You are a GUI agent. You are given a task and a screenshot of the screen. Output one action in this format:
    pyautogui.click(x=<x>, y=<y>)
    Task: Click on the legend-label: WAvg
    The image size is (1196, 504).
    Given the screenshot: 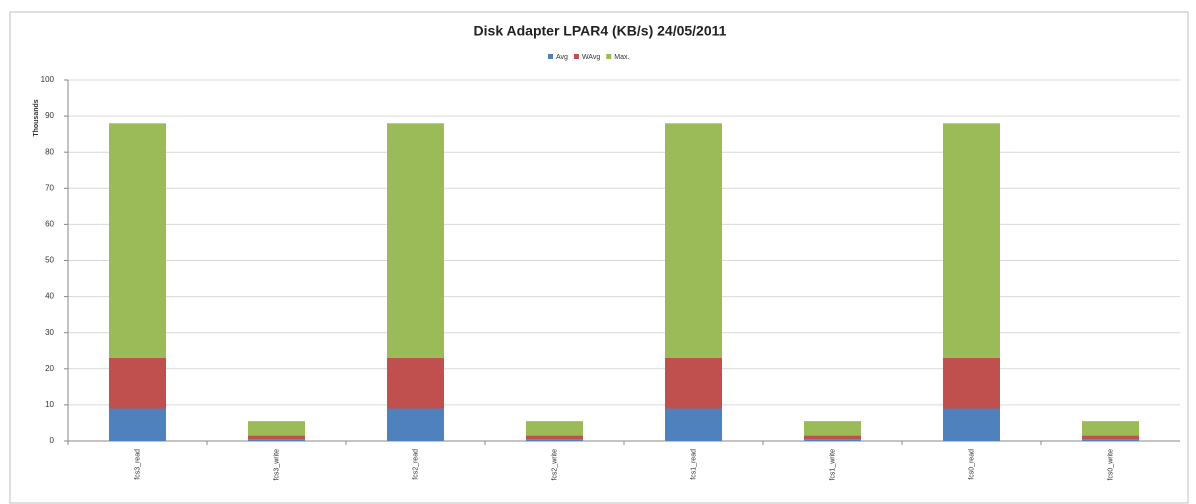 What is the action you would take?
    pyautogui.click(x=591, y=57)
    